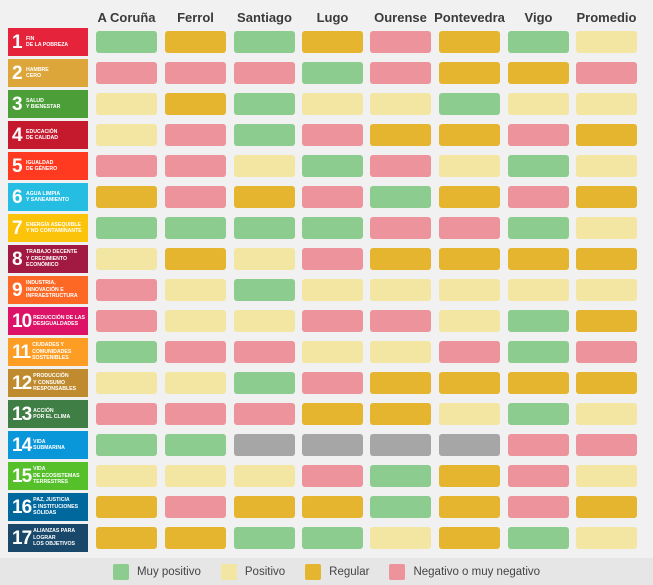 The width and height of the screenshot is (653, 585). Describe the element at coordinates (48, 135) in the screenshot. I see `sdg-label: 4 EDUCACIÓN DE CALIDAD` at that location.